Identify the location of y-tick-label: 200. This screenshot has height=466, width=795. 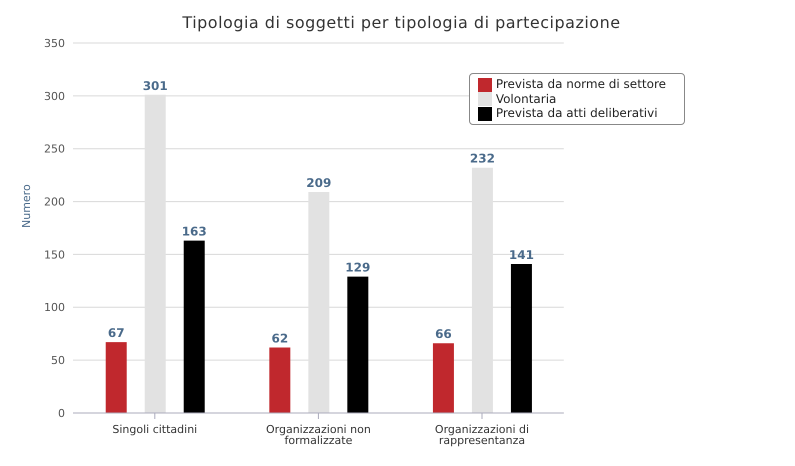
(54, 201).